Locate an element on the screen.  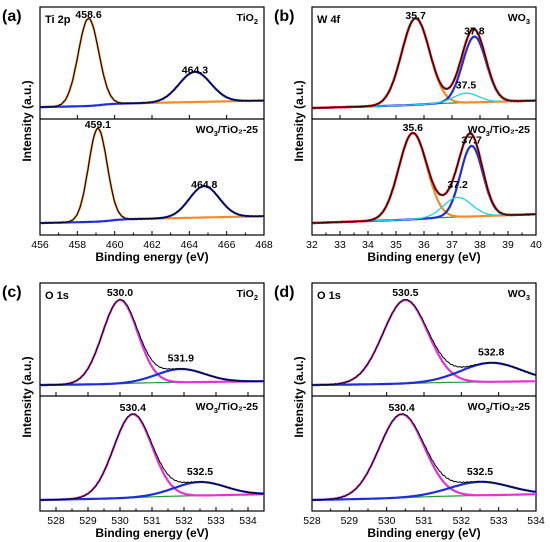
fit-envelope is located at coordinates (424, 178).